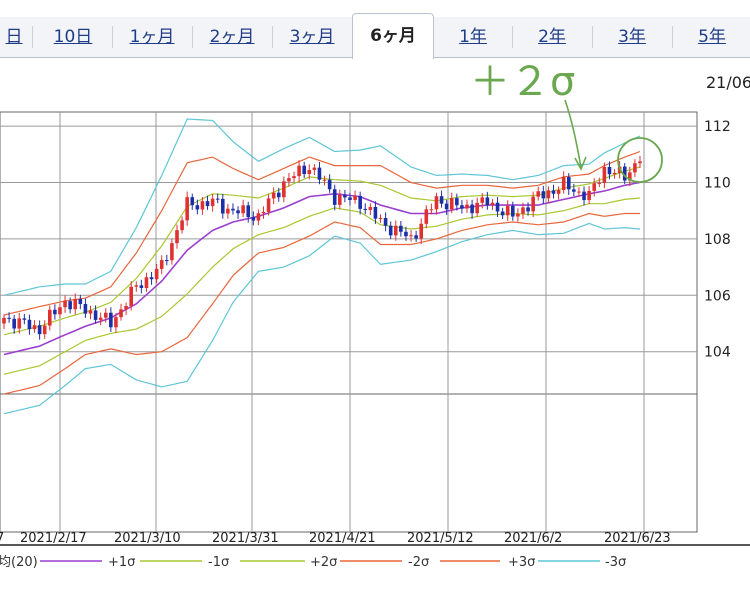 The height and width of the screenshot is (593, 750). What do you see at coordinates (717, 296) in the screenshot?
I see `y-tick-label: 106` at bounding box center [717, 296].